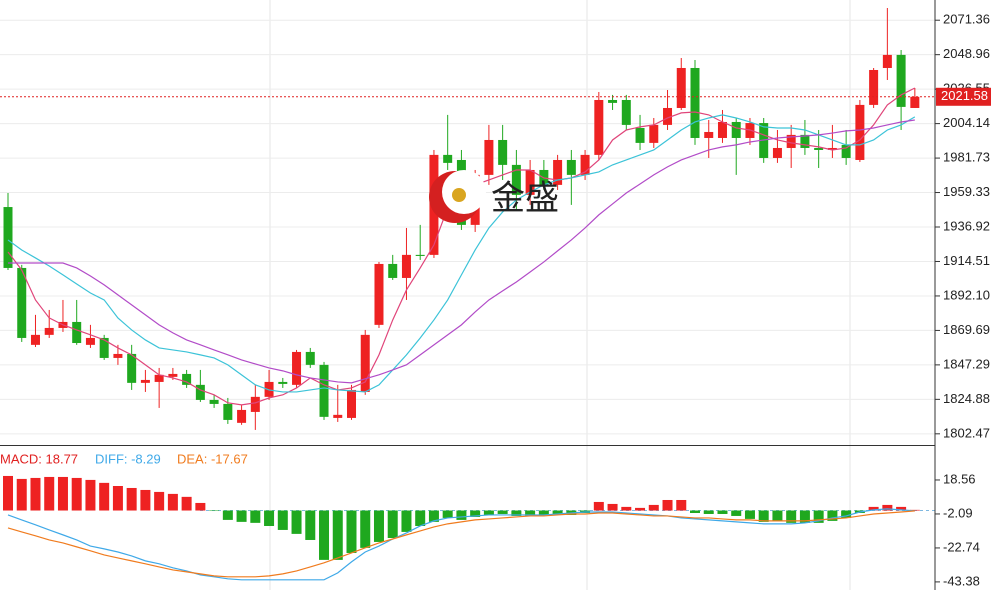  What do you see at coordinates (966, 329) in the screenshot?
I see `y-tick-label: 1869.69` at bounding box center [966, 329].